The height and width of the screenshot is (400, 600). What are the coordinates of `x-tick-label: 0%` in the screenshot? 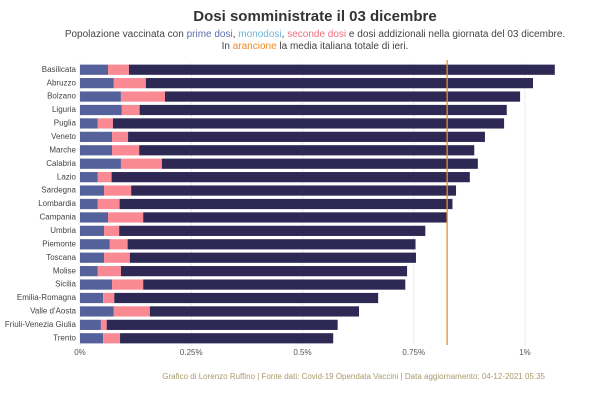 It's located at (80, 352).